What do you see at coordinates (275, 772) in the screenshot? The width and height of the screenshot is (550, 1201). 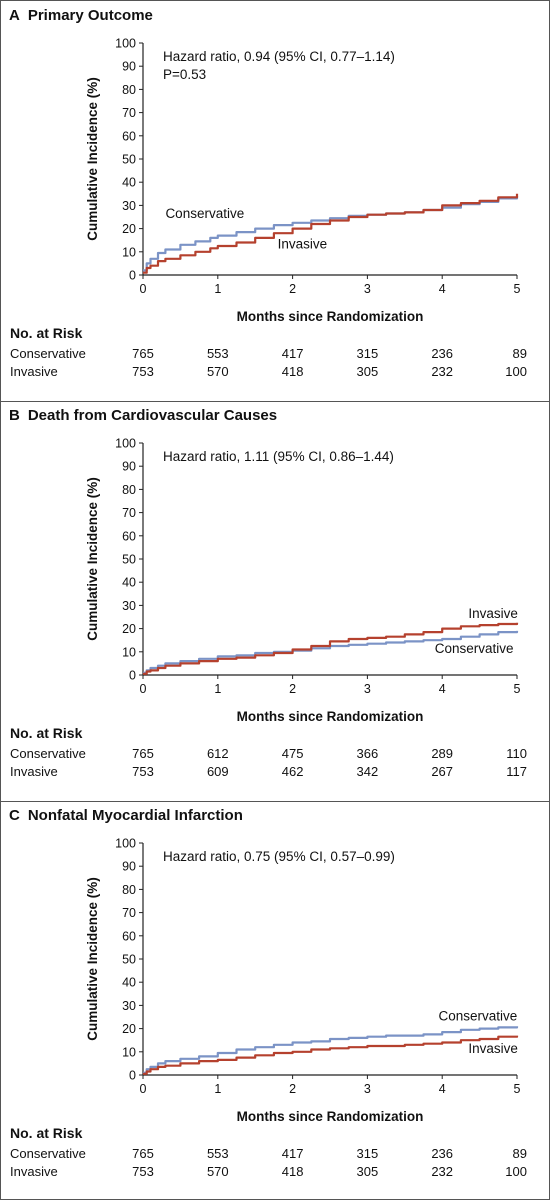 I see `risk-row-invasive: Invasive 753 609 462 342 267 117` at bounding box center [275, 772].